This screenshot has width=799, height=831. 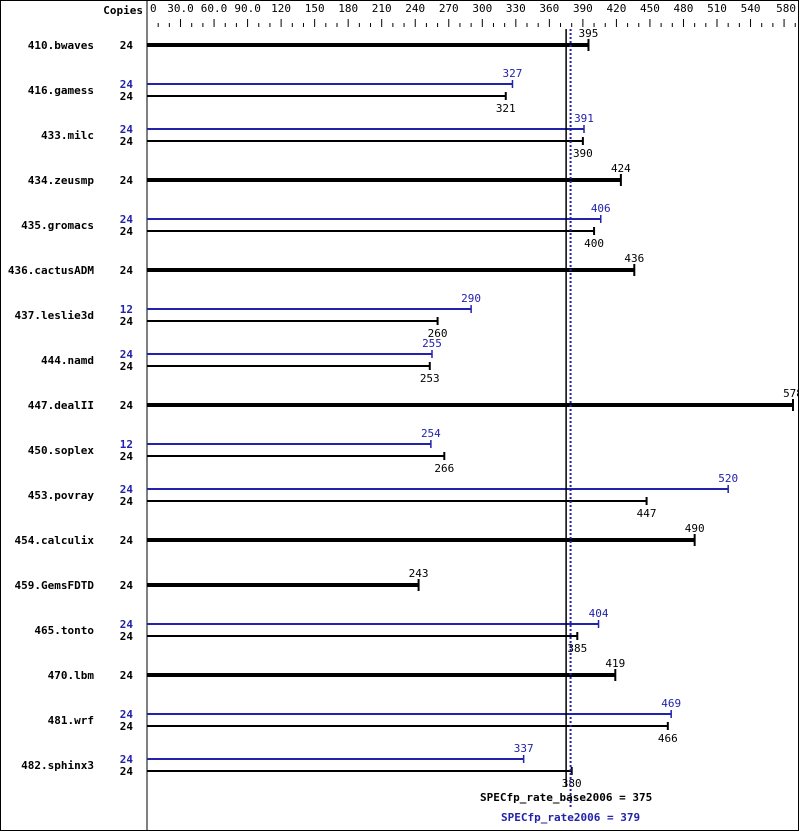 I want to click on base-value-label: 400, so click(x=594, y=243).